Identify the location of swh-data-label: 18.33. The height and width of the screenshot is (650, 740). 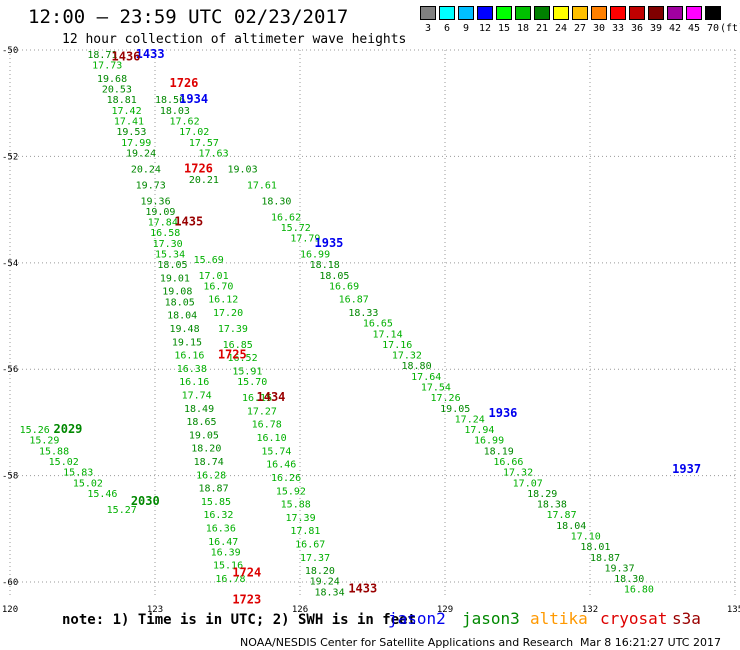
(363, 313).